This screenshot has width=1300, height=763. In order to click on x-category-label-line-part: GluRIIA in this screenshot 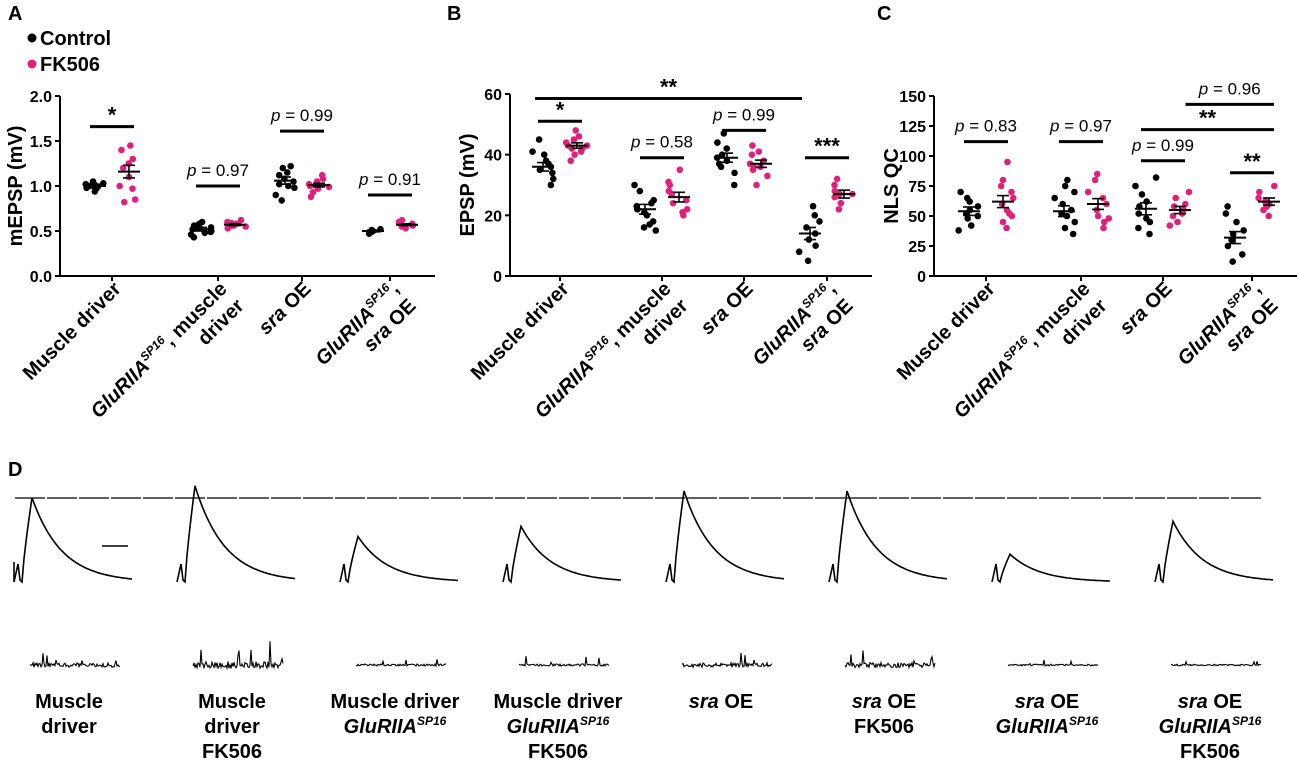, I will do `click(120, 388)`.